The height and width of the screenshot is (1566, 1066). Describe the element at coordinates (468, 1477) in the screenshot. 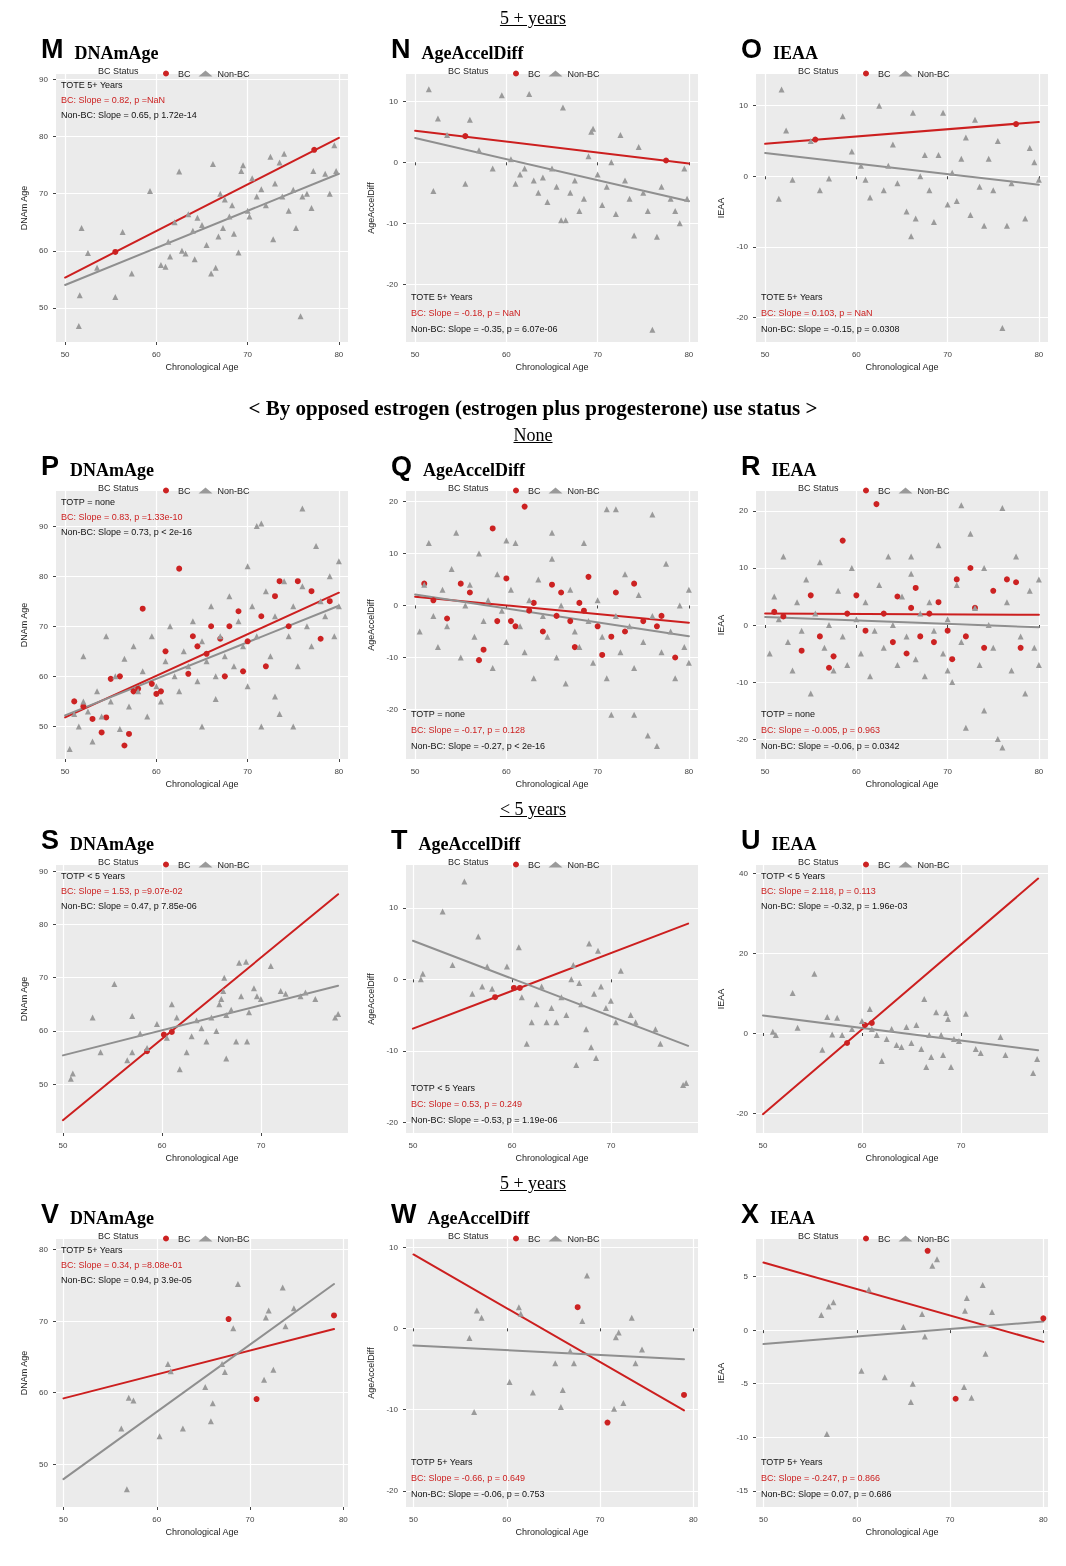

I see `annotation: BC: Slope = -0.66, p = 0.649` at that location.